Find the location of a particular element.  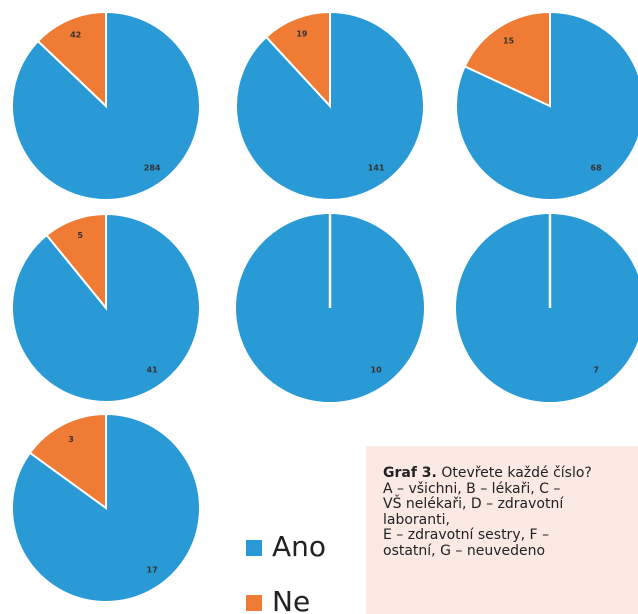

data-label: 41 is located at coordinates (153, 369).